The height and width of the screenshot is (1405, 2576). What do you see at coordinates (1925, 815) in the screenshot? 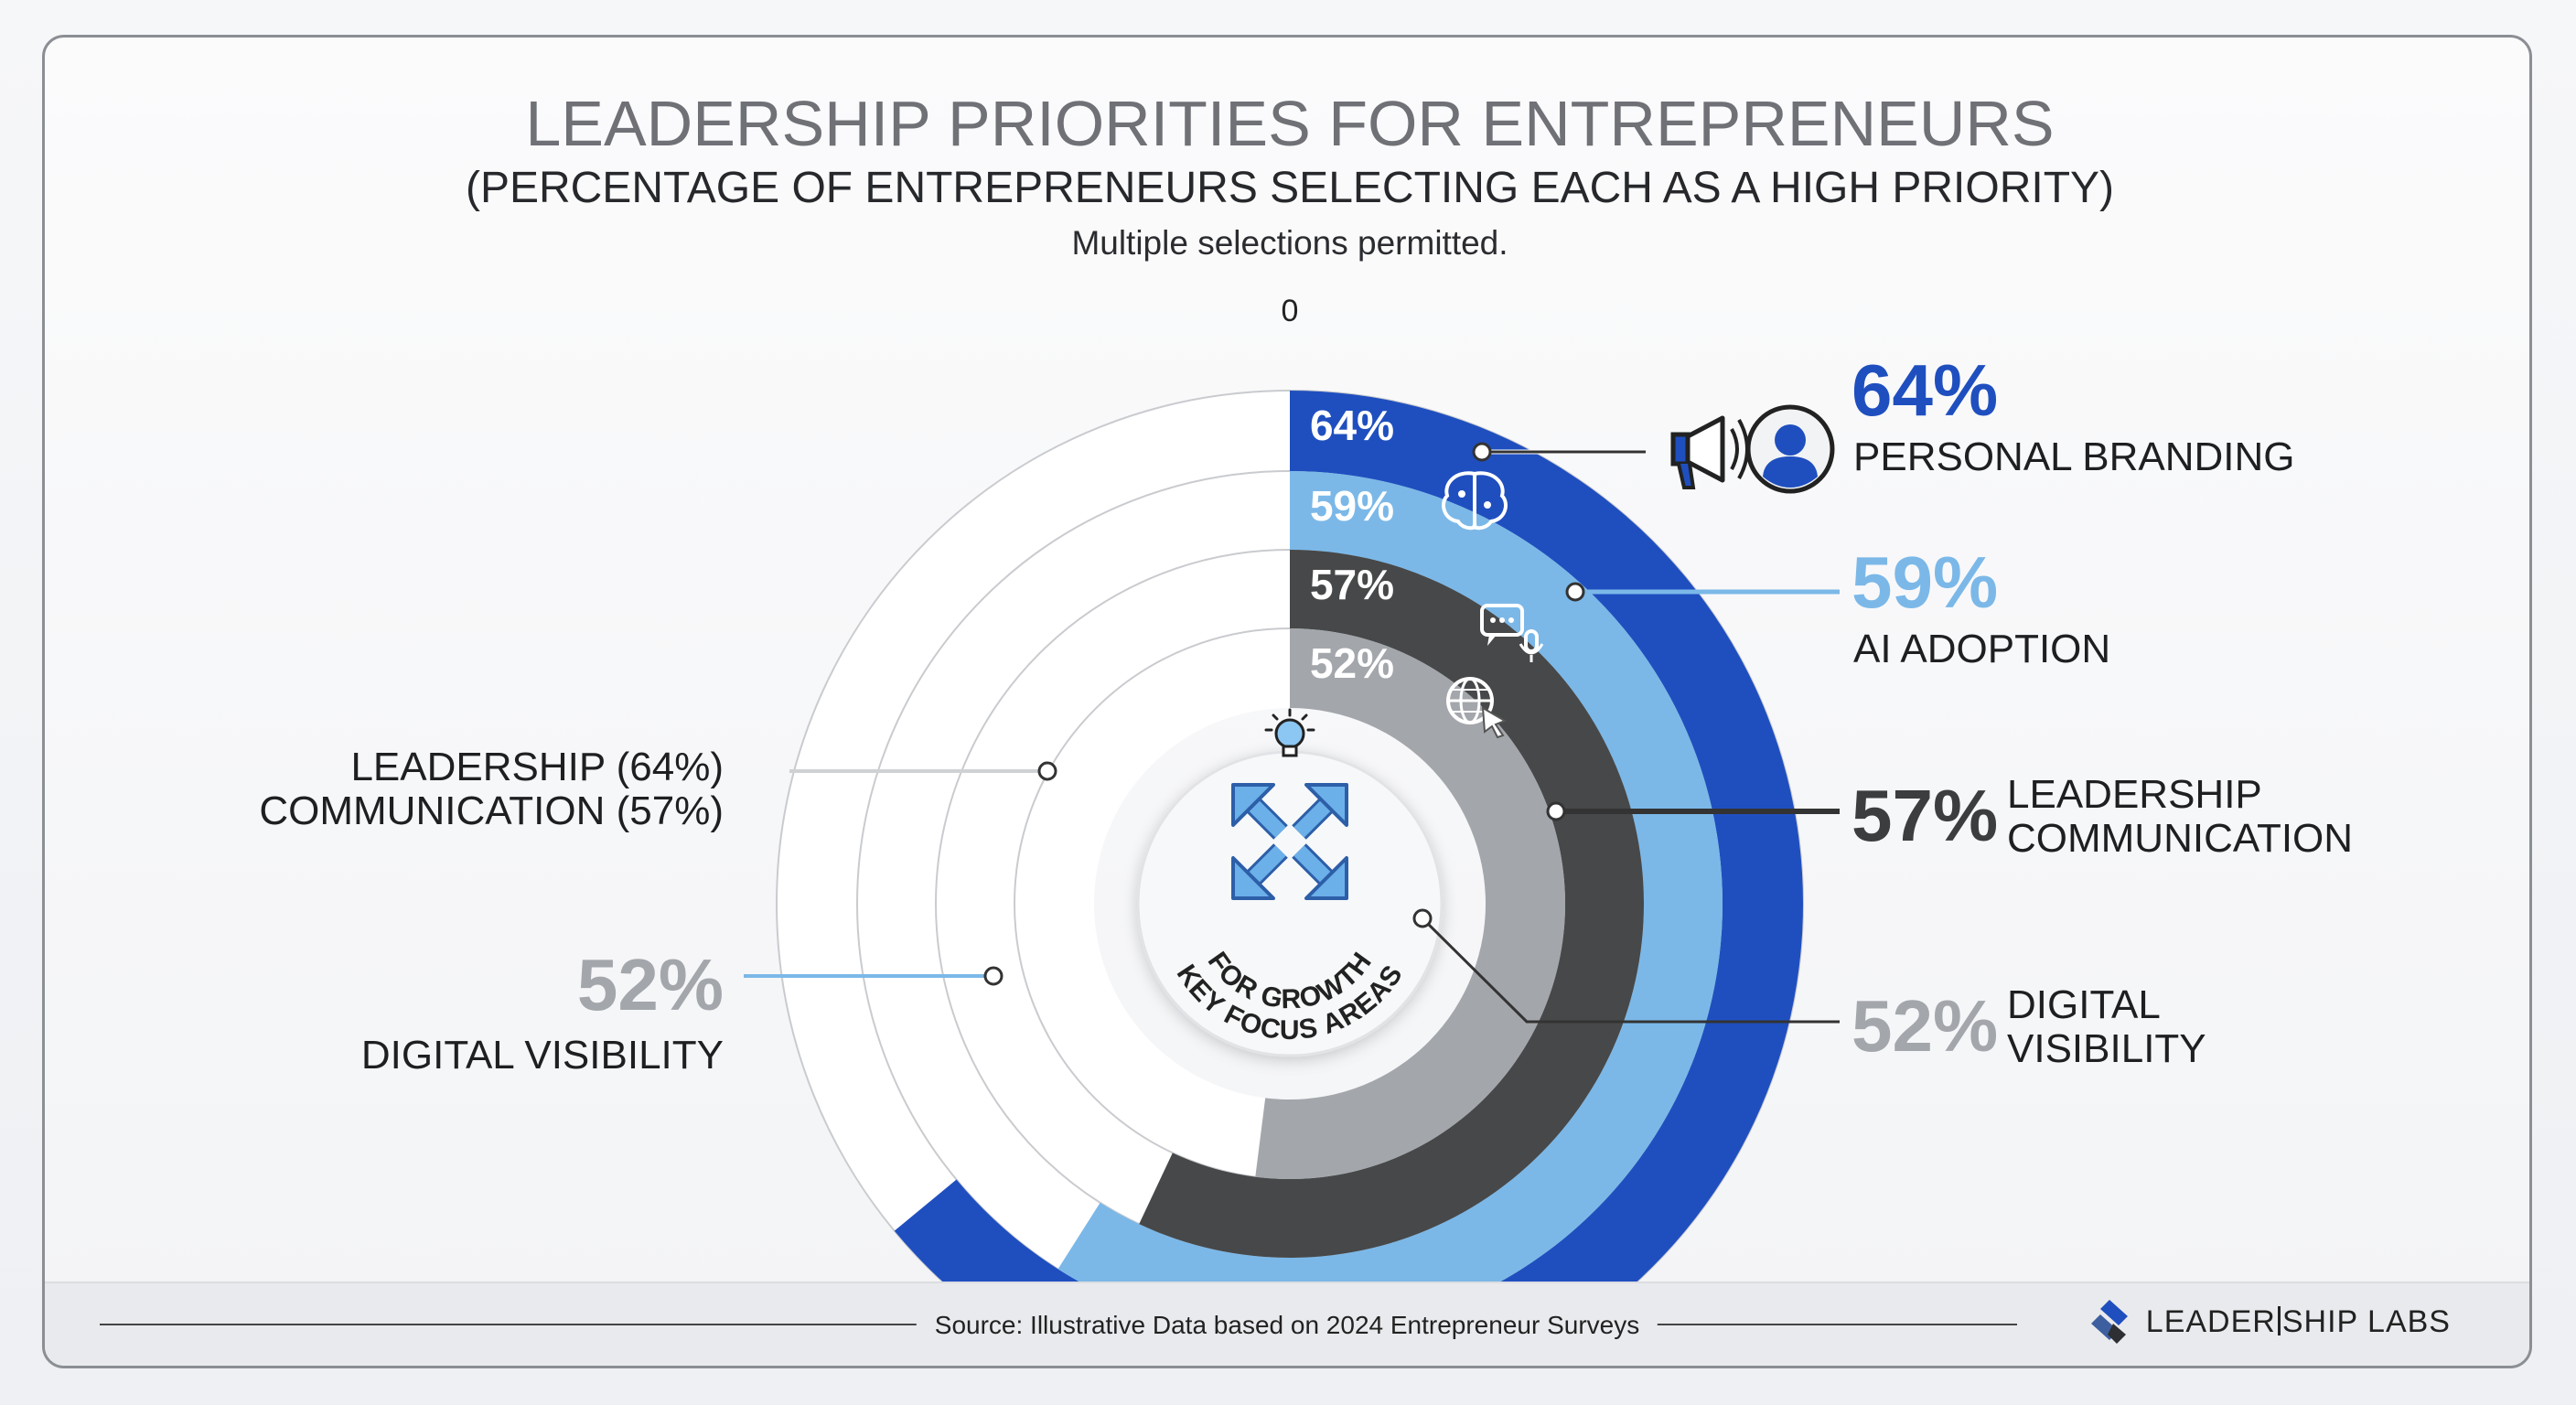
I see `callout-value-leadership-communication: 57%` at bounding box center [1925, 815].